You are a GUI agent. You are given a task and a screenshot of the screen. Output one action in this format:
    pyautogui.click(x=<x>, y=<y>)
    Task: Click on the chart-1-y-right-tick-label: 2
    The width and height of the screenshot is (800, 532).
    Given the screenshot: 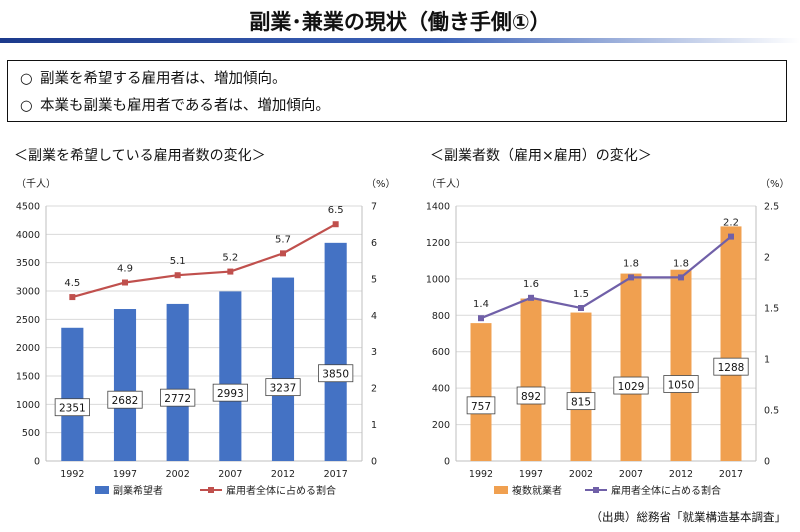 What is the action you would take?
    pyautogui.click(x=374, y=389)
    